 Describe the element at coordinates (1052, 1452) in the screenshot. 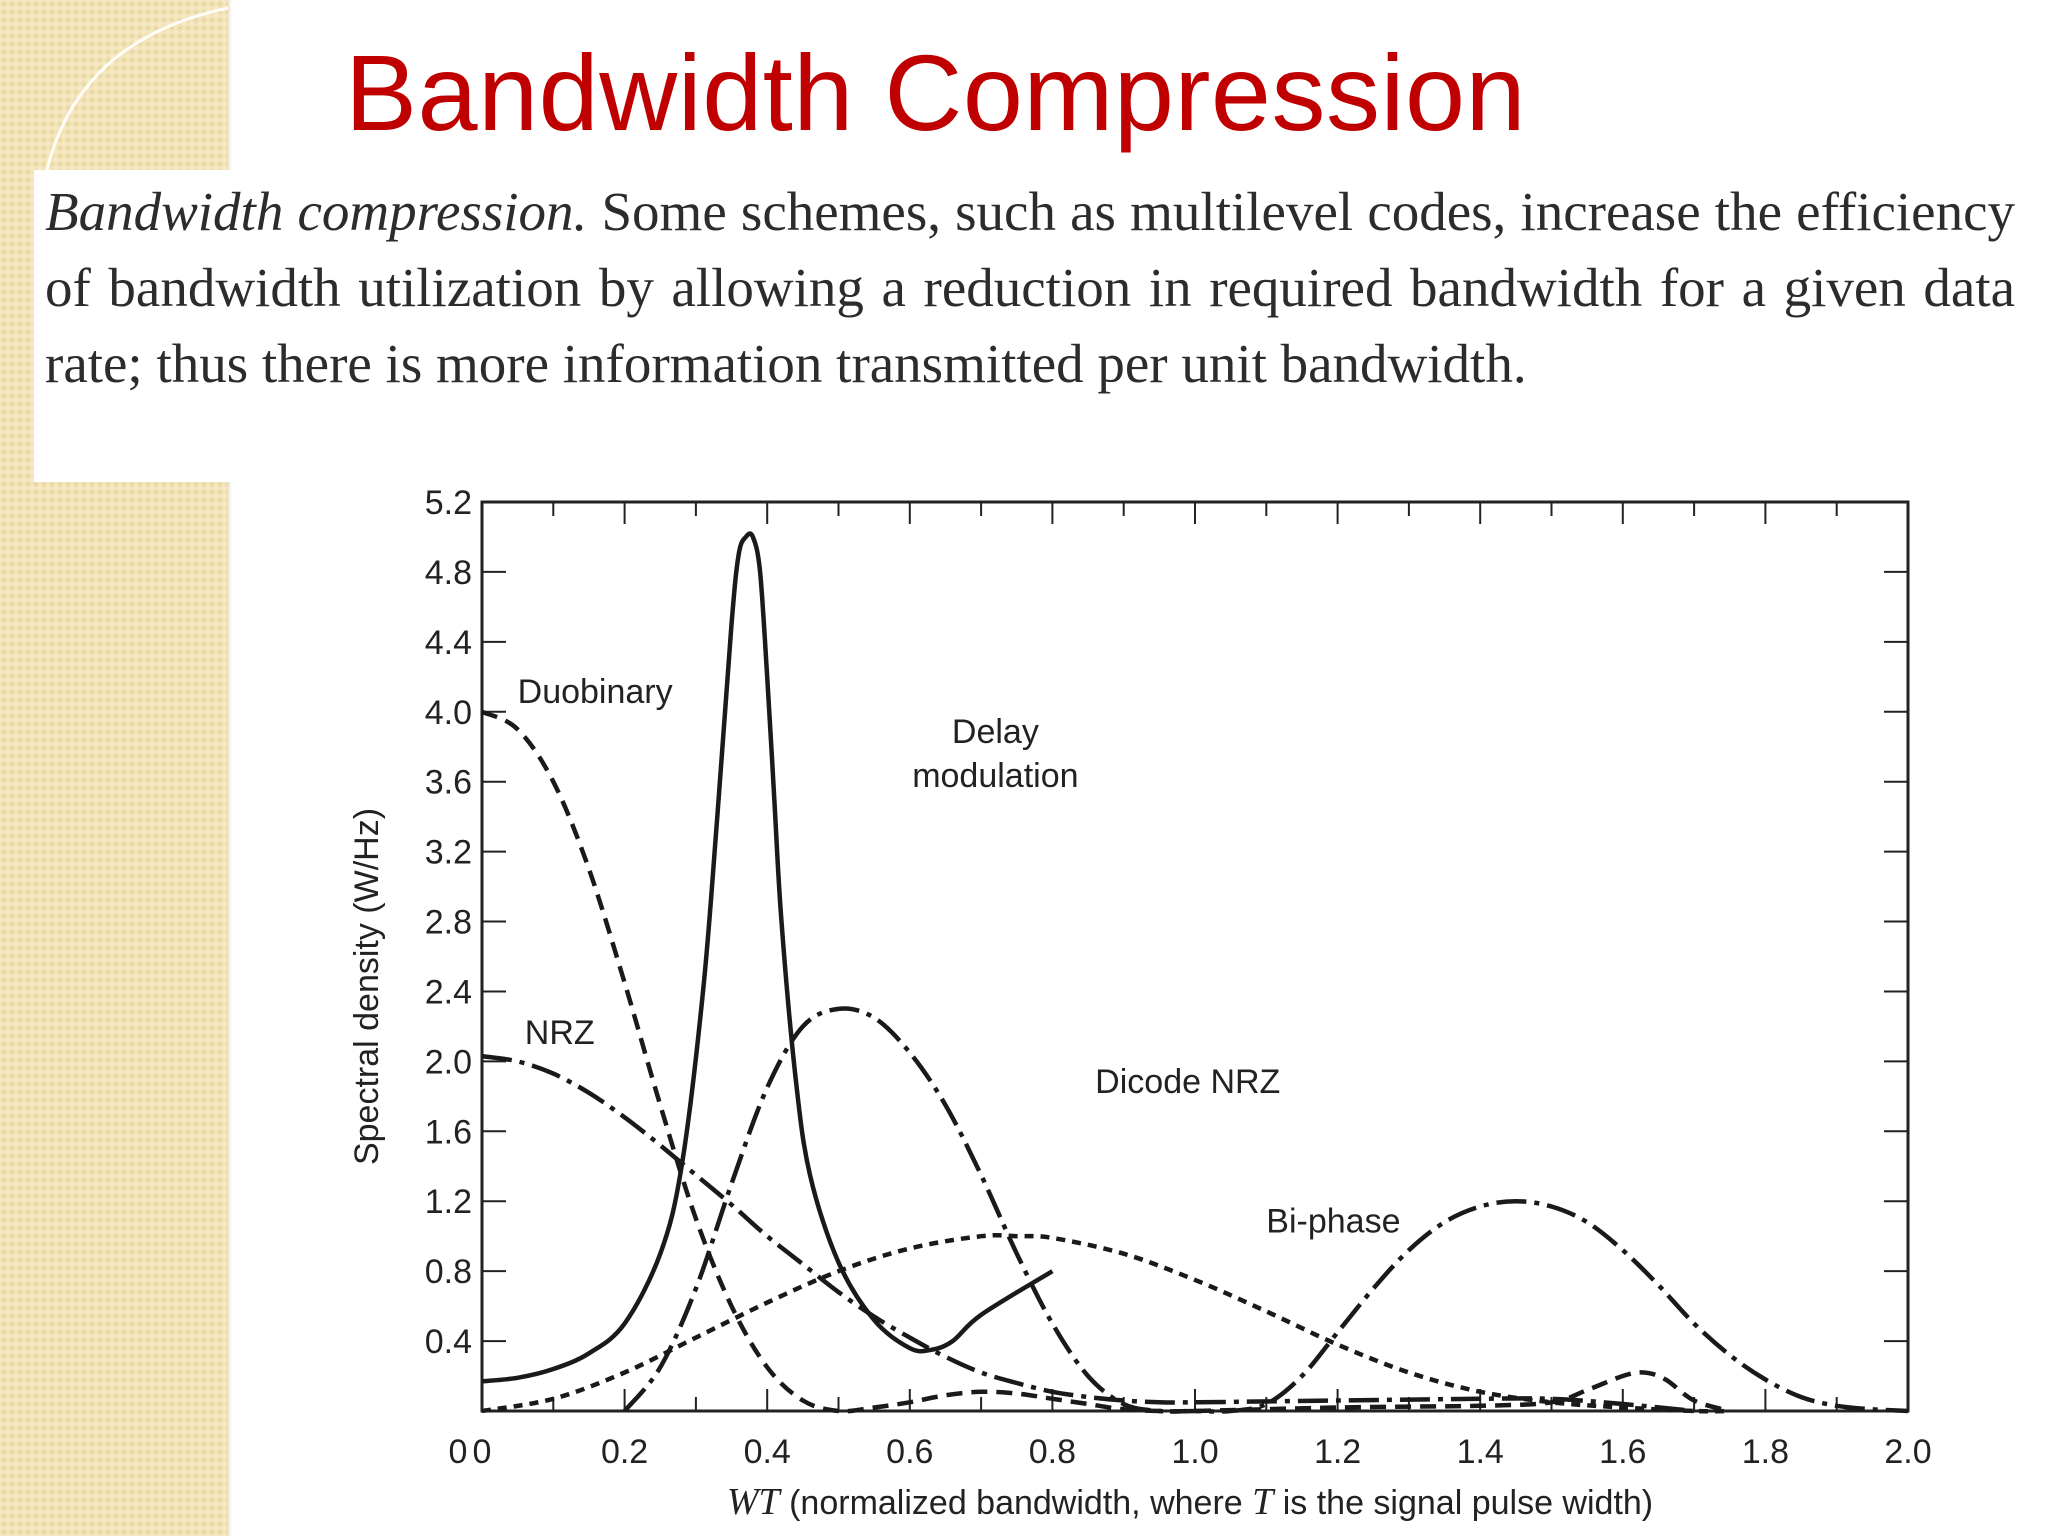

I see `x-tick-label: 0.8` at that location.